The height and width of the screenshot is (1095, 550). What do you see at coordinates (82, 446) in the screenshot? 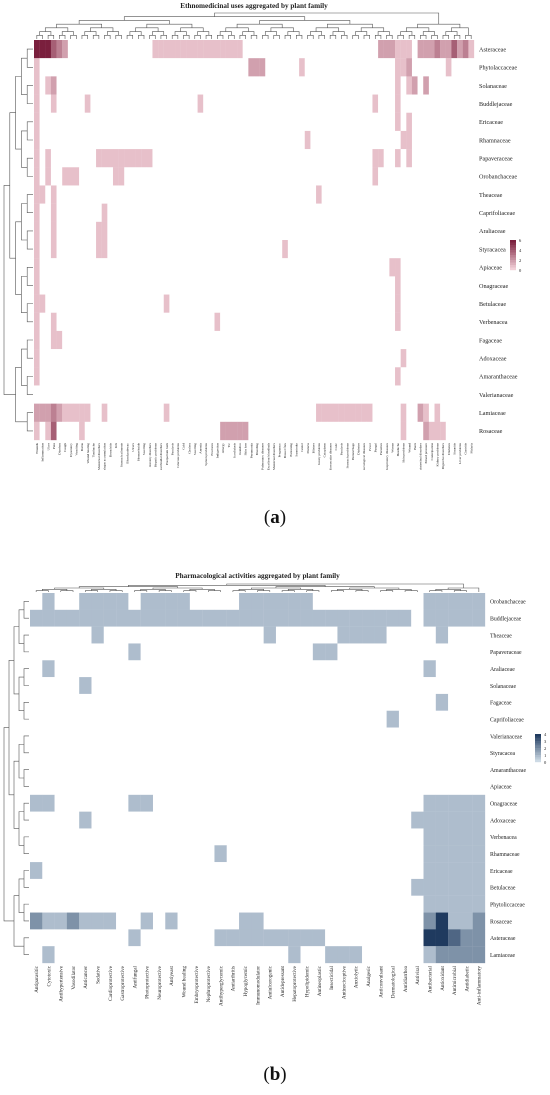
I see `column-label: Burns` at bounding box center [82, 446].